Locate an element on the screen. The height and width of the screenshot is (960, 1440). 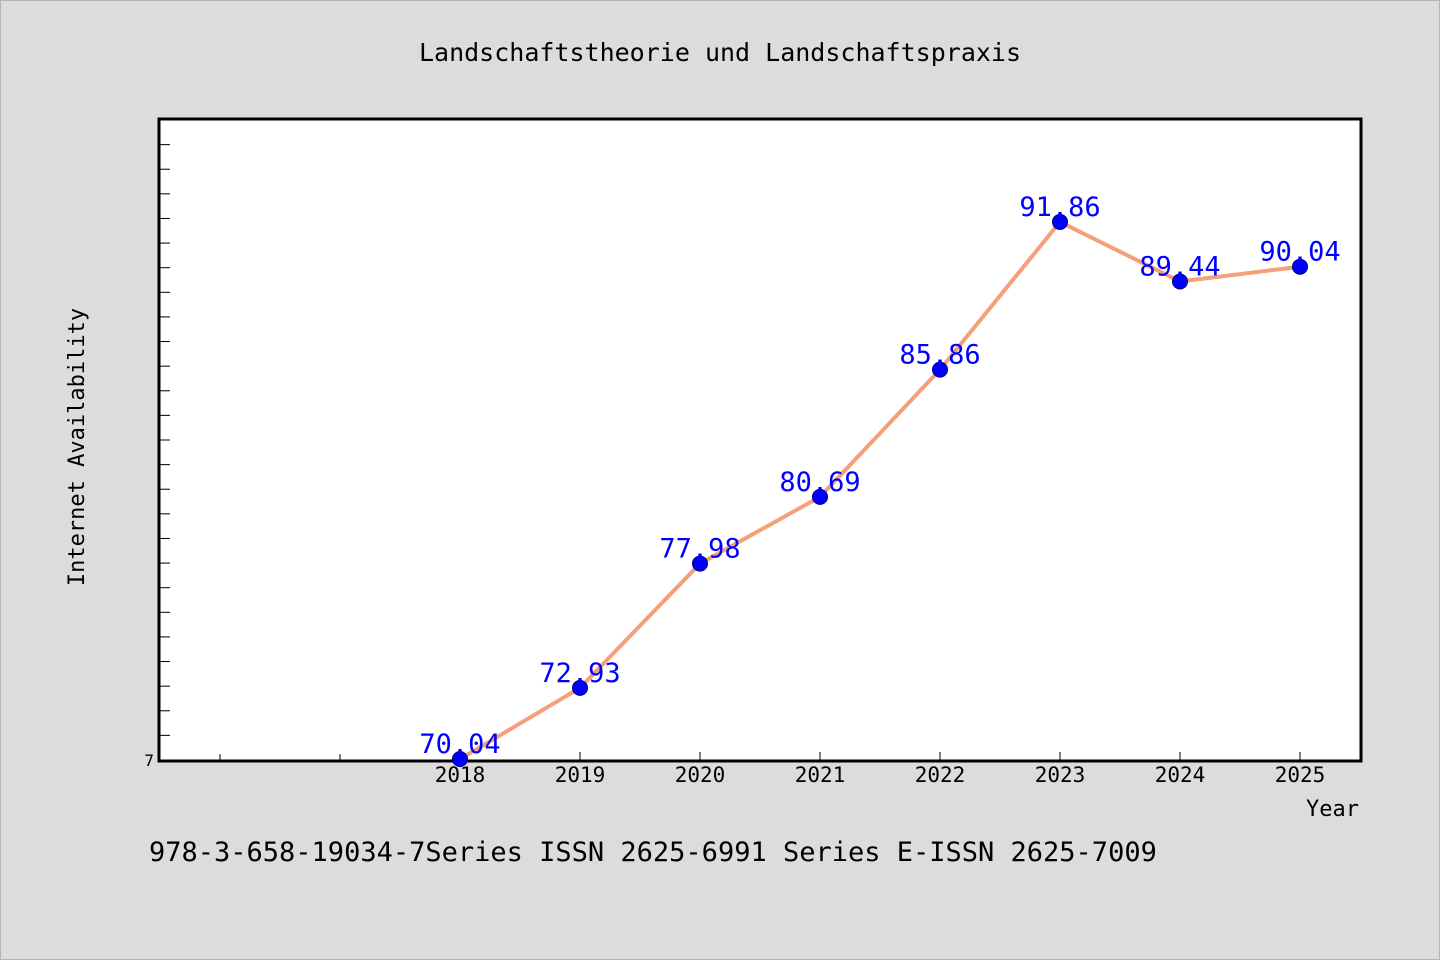
x-tick-label: 2025 is located at coordinates (1300, 775).